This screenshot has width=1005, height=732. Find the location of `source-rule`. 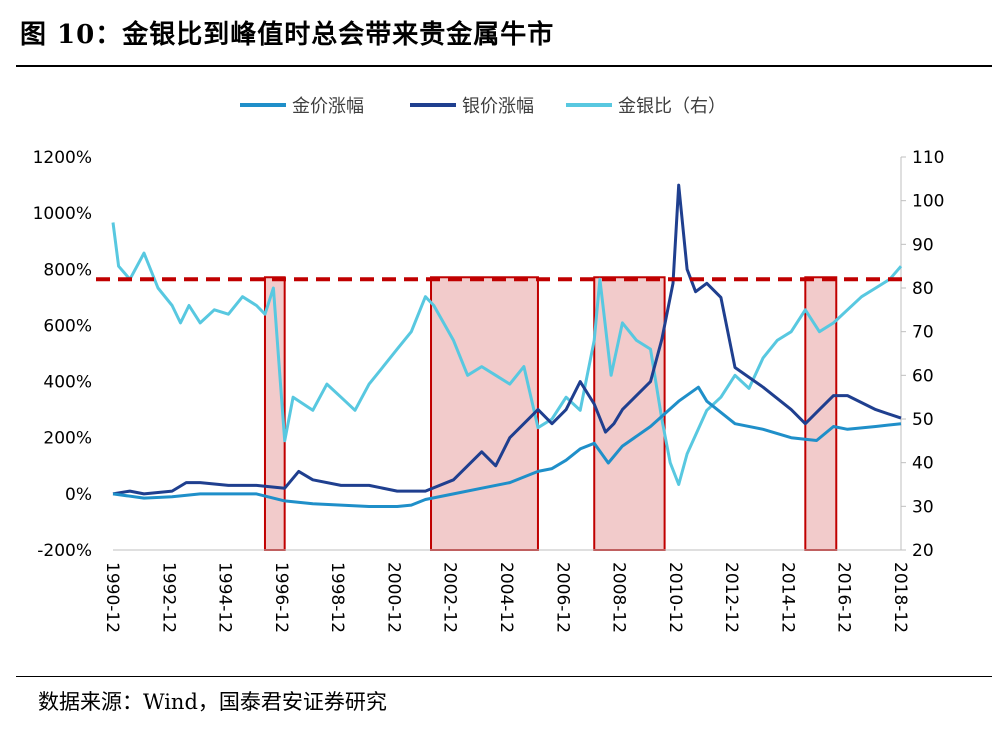

source-rule is located at coordinates (504, 676).